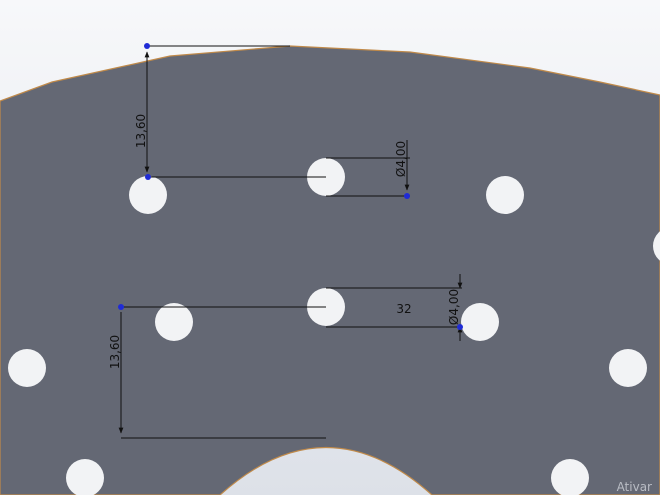 The height and width of the screenshot is (495, 660). I want to click on dimension-diameter-mid: Ø4,00, so click(455, 307).